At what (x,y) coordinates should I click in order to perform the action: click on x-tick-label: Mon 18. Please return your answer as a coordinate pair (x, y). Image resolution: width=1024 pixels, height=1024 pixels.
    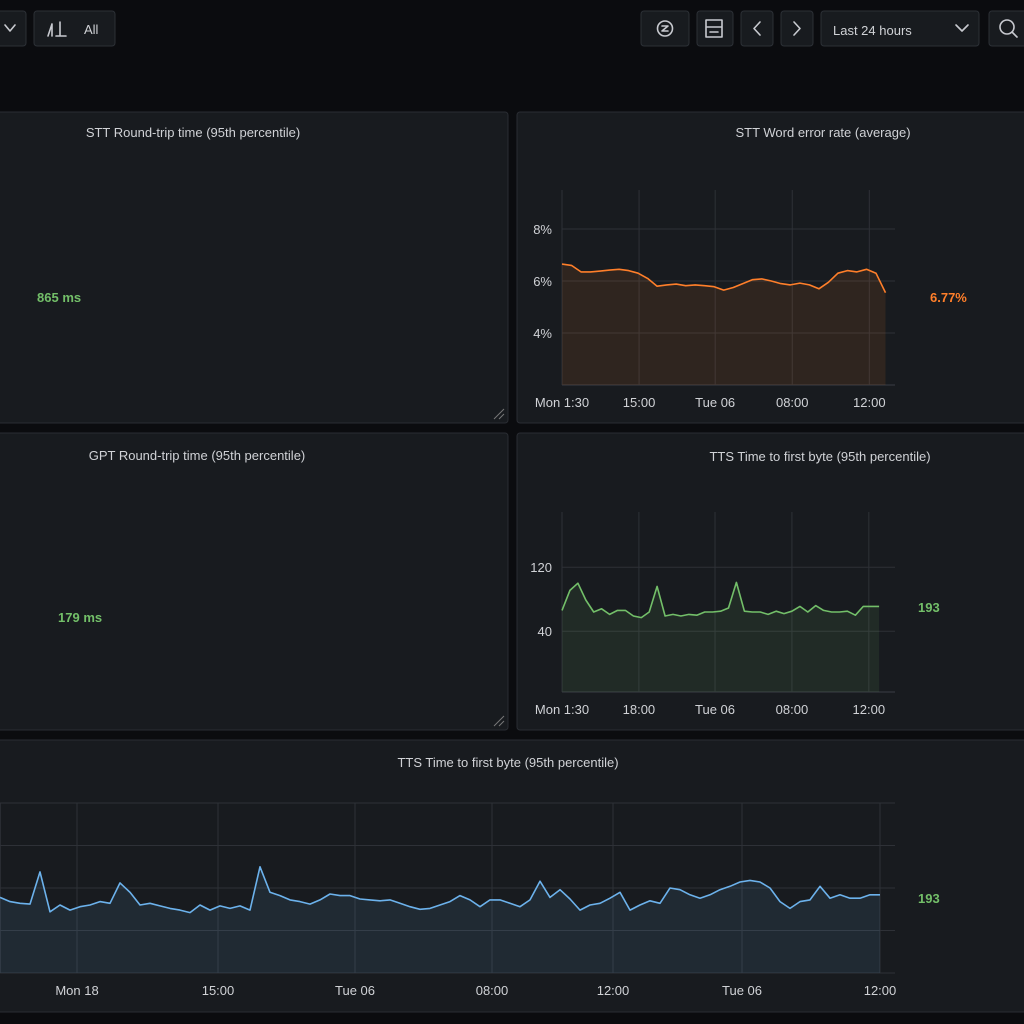
    Looking at the image, I should click on (76, 990).